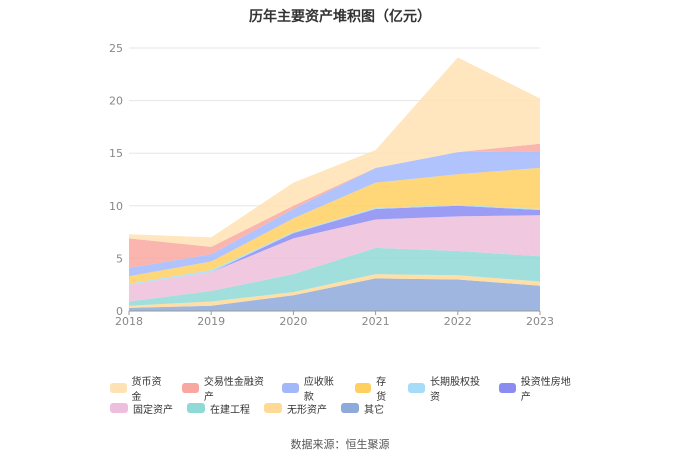 The height and width of the screenshot is (460, 680). I want to click on x-tick-label: 2020, so click(293, 321).